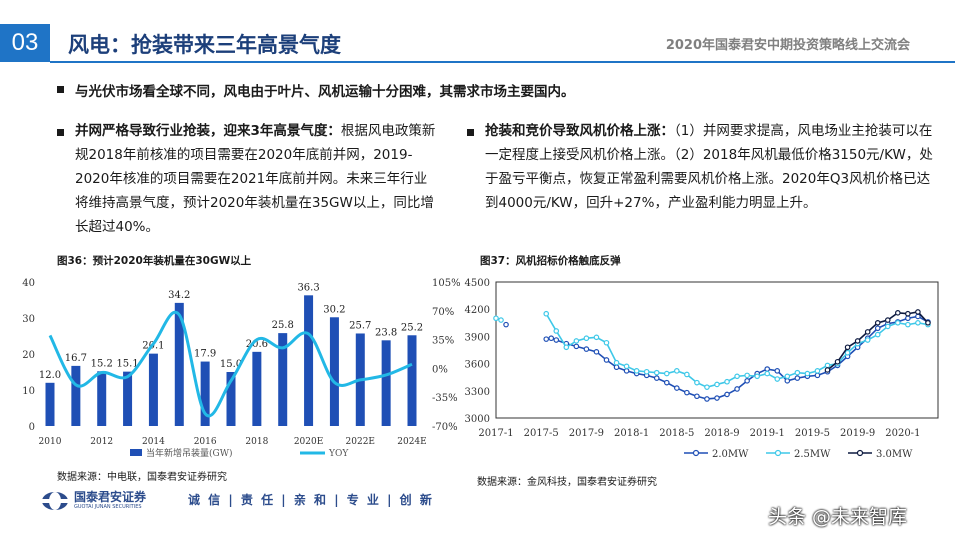 The height and width of the screenshot is (540, 960). Describe the element at coordinates (208, 131) in the screenshot. I see `left-paragraph-heading: 并网严格导致行业抢装，迎来3年高景气度：` at that location.